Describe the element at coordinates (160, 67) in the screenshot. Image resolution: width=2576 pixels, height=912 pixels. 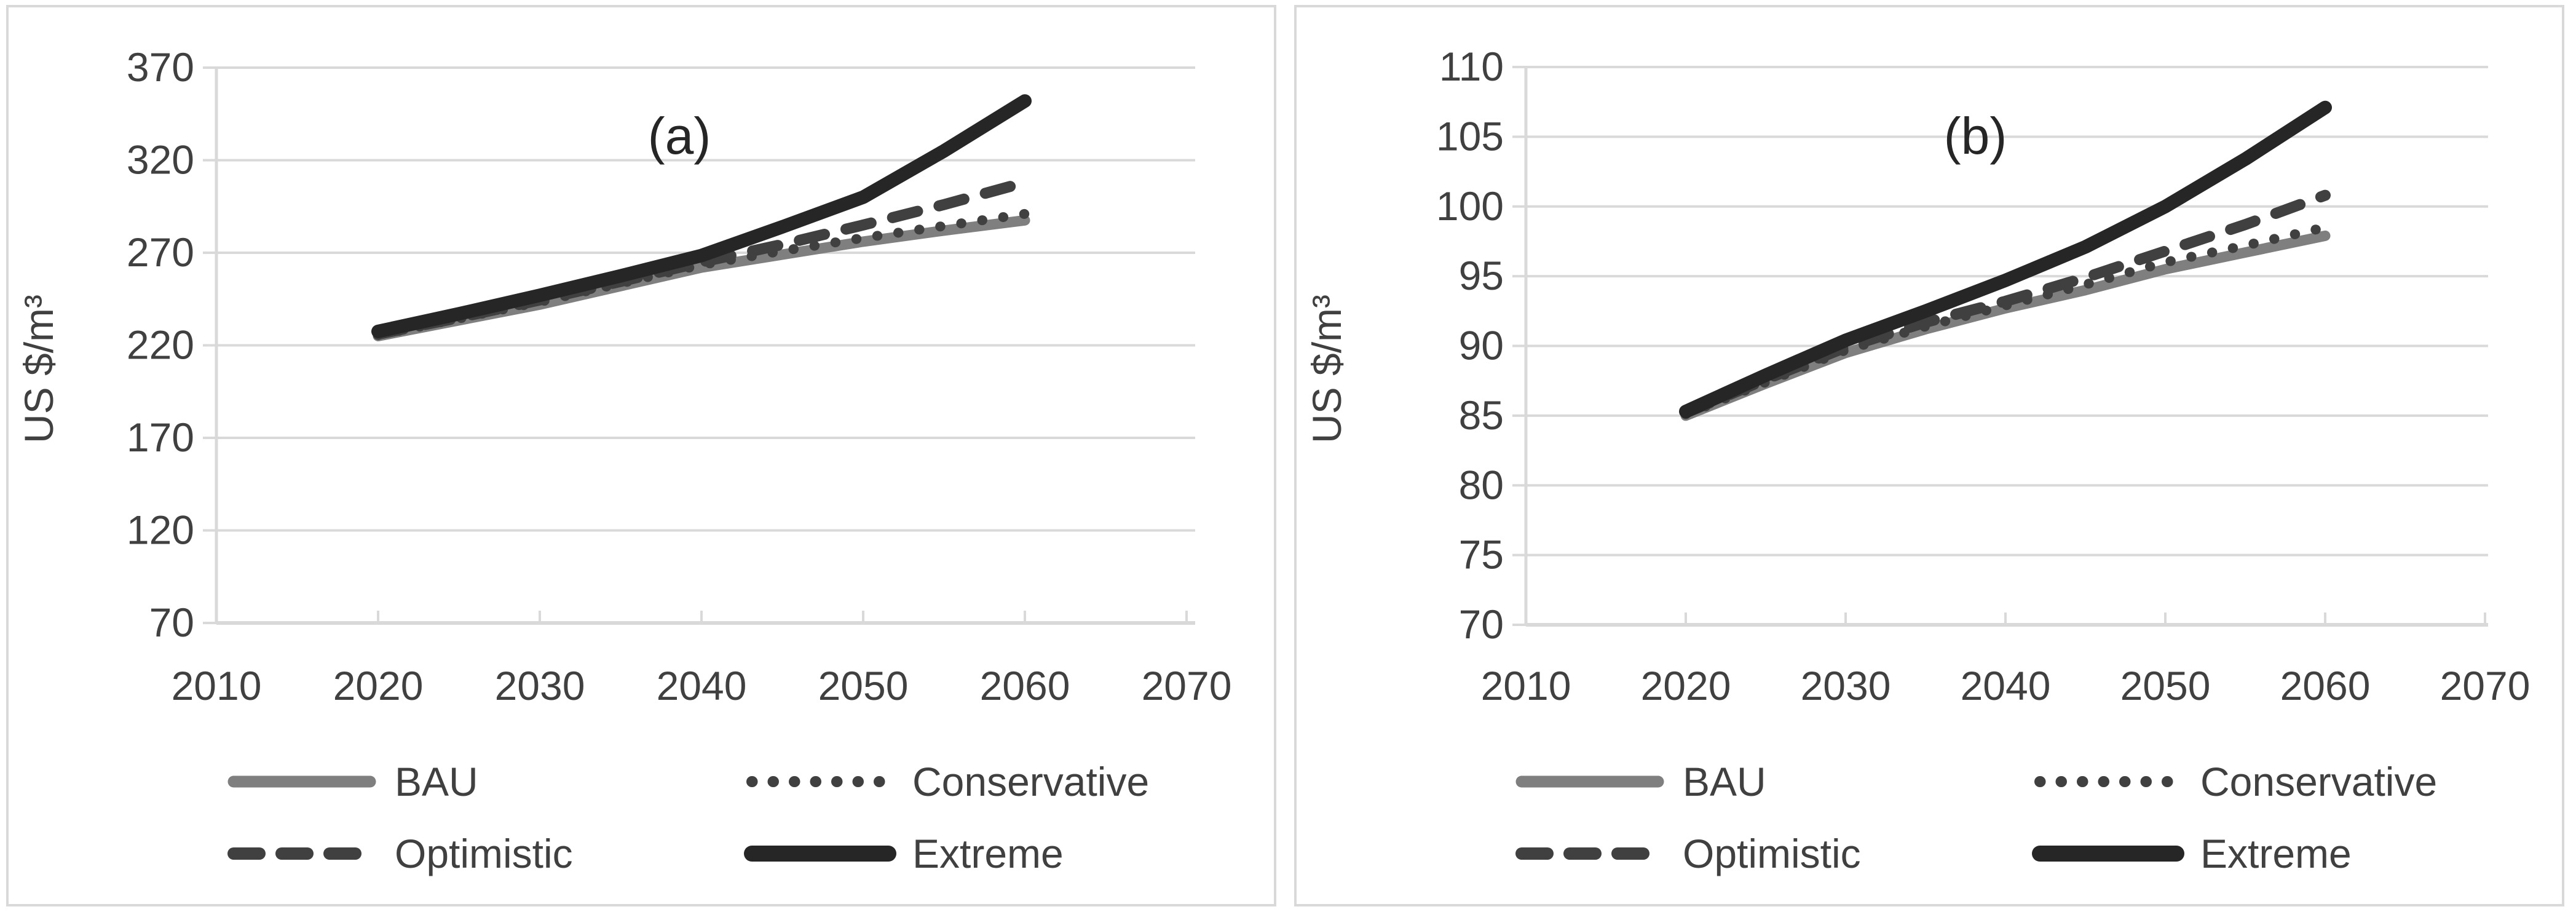
I see `y-tick-label: 370` at that location.